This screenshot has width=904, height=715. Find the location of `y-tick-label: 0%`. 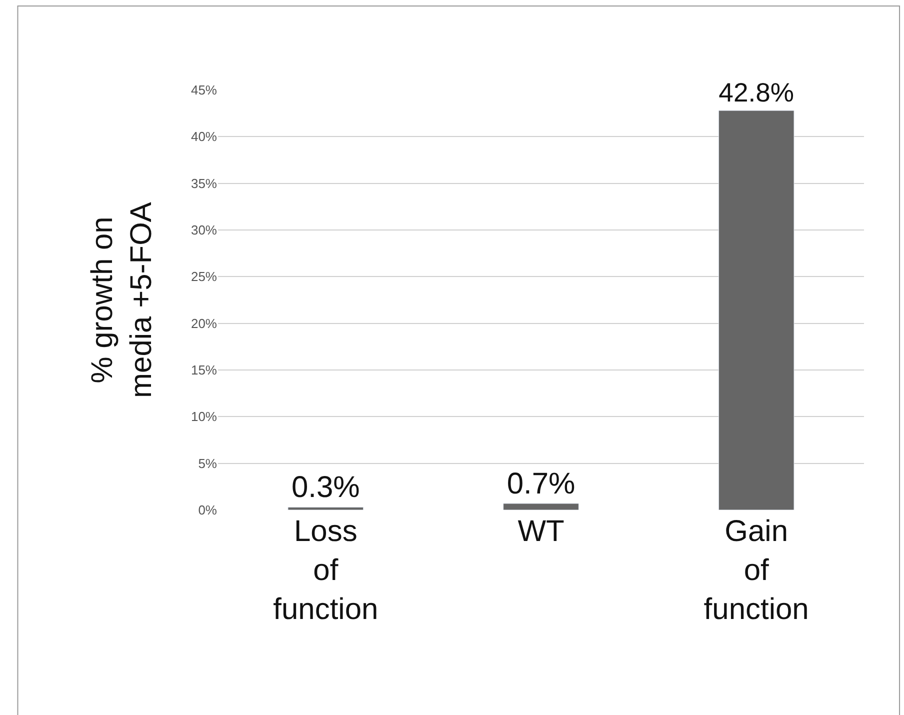

y-tick-label: 0% is located at coordinates (208, 510).